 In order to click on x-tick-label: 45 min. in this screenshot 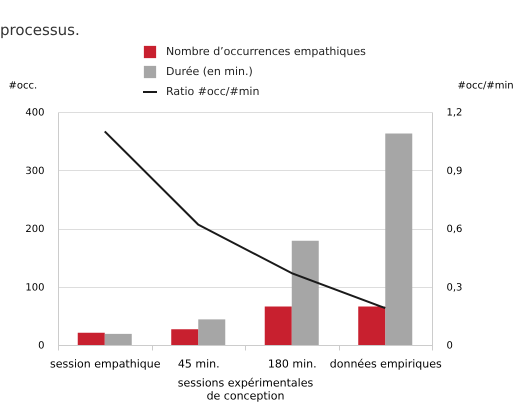, I will do `click(199, 364)`.